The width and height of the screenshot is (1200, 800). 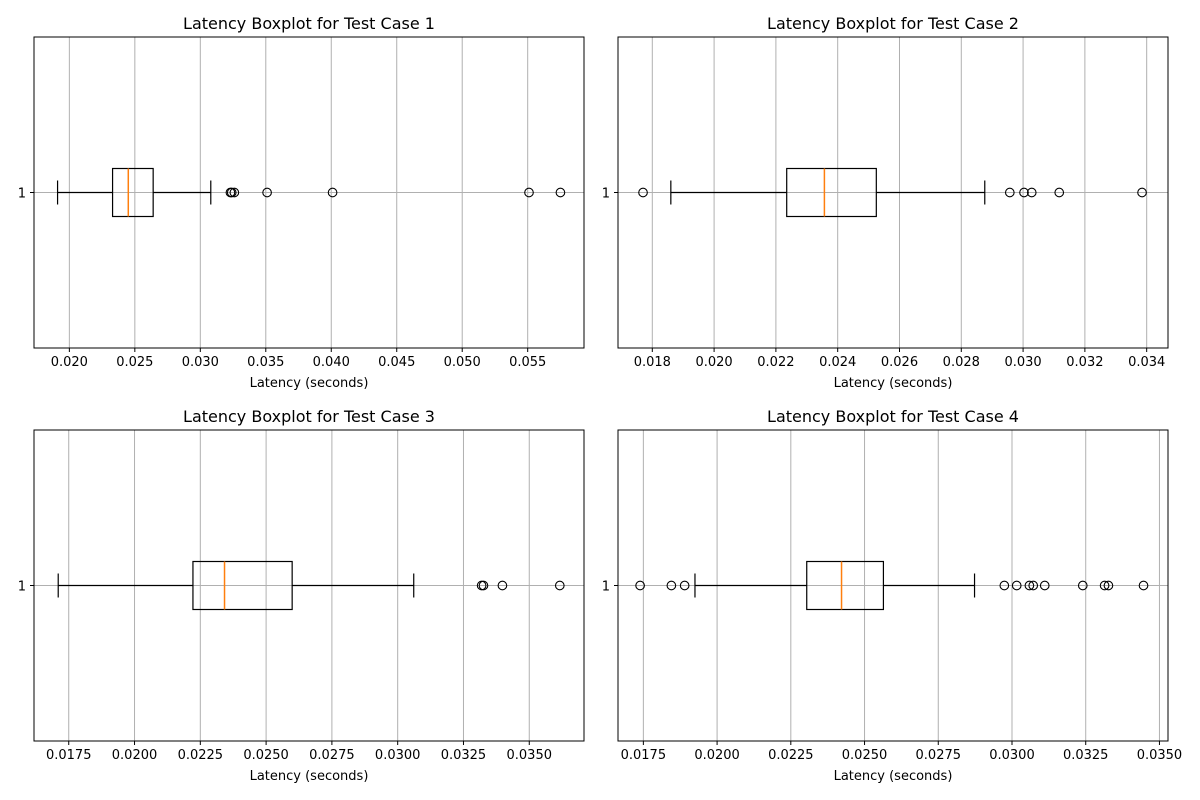 What do you see at coordinates (893, 416) in the screenshot?
I see `subplot-title: Latency Boxplot for Test Case 4` at bounding box center [893, 416].